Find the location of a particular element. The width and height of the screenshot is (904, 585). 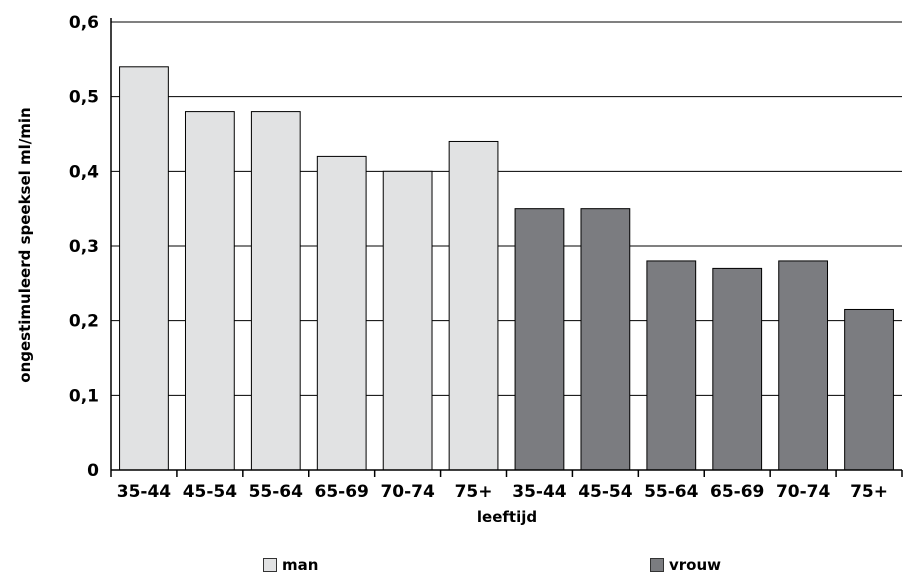

legend-item-man: man is located at coordinates (290, 565).